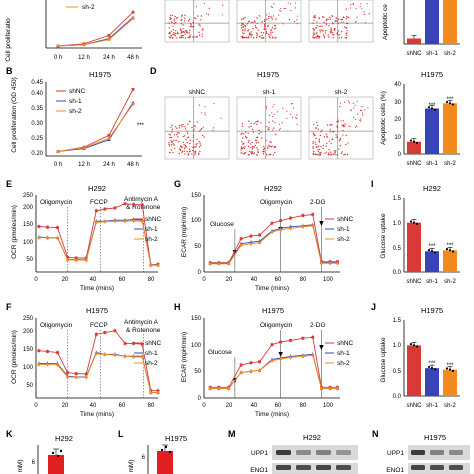 The width and height of the screenshot is (474, 474). What do you see at coordinates (200, 273) in the screenshot?
I see `panel-g-ytick: 0` at bounding box center [200, 273].